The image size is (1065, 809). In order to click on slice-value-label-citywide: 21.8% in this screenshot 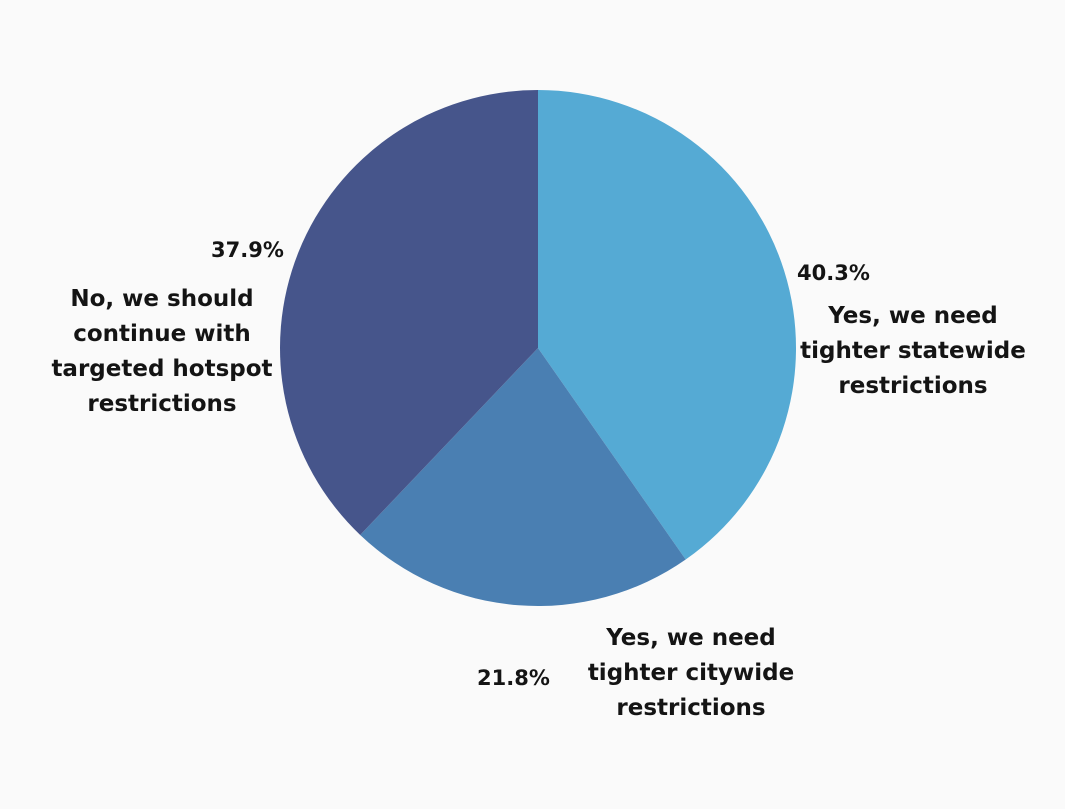, I will do `click(513, 678)`.